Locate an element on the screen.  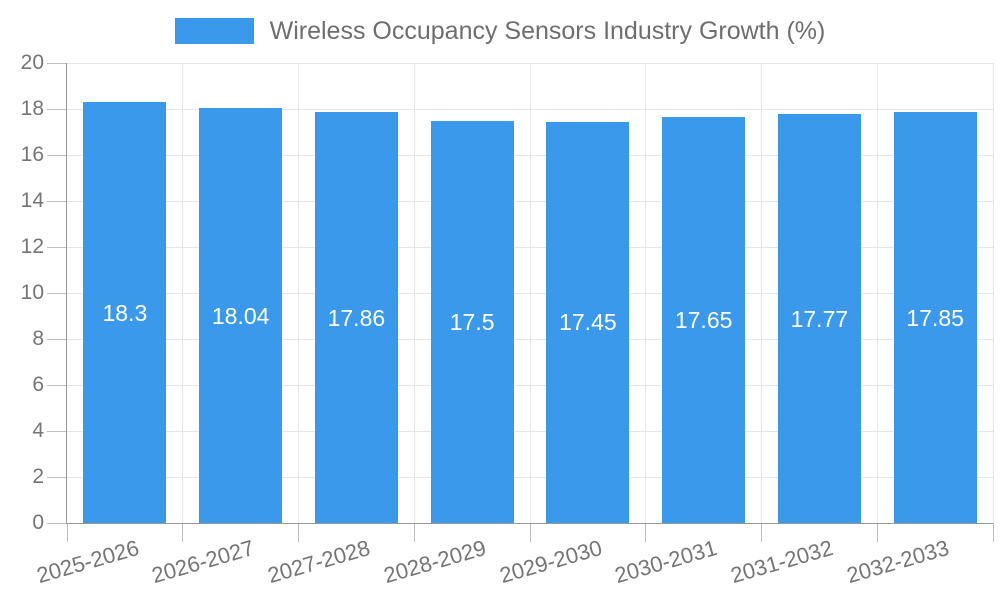
y-axis-tick-label: 8 is located at coordinates (38, 338).